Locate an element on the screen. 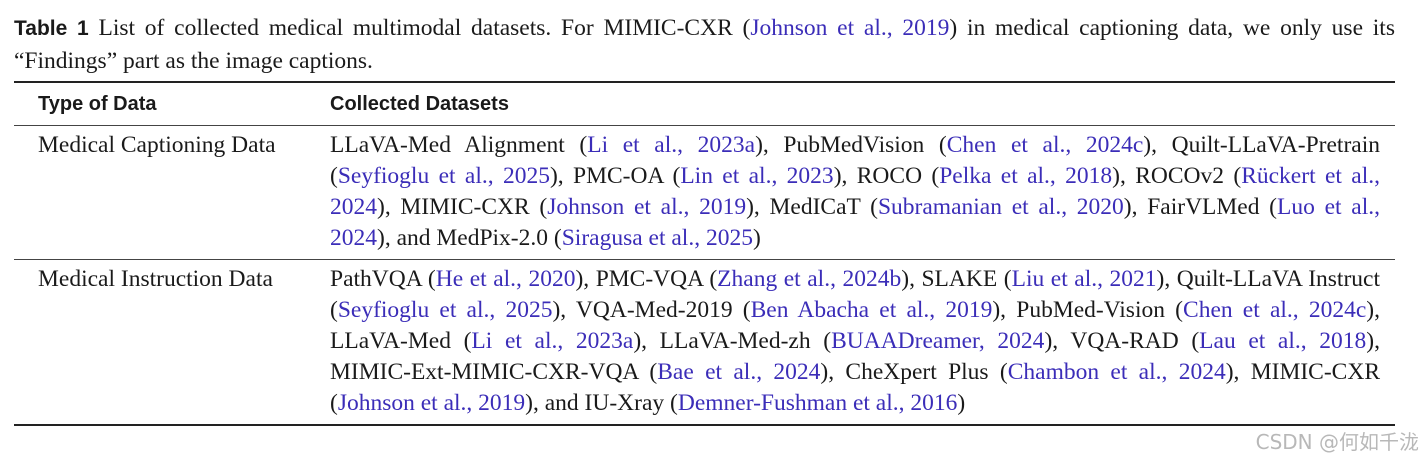 This screenshot has width=1425, height=467. dataset-text: ), Quilt-LLaVA-Pretrain ( is located at coordinates (855, 160).